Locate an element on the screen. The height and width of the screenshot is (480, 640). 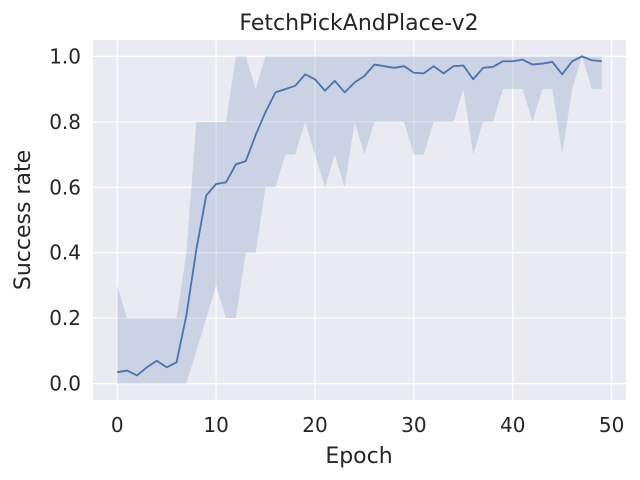
y-tick-label: 0.0 is located at coordinates (65, 384).